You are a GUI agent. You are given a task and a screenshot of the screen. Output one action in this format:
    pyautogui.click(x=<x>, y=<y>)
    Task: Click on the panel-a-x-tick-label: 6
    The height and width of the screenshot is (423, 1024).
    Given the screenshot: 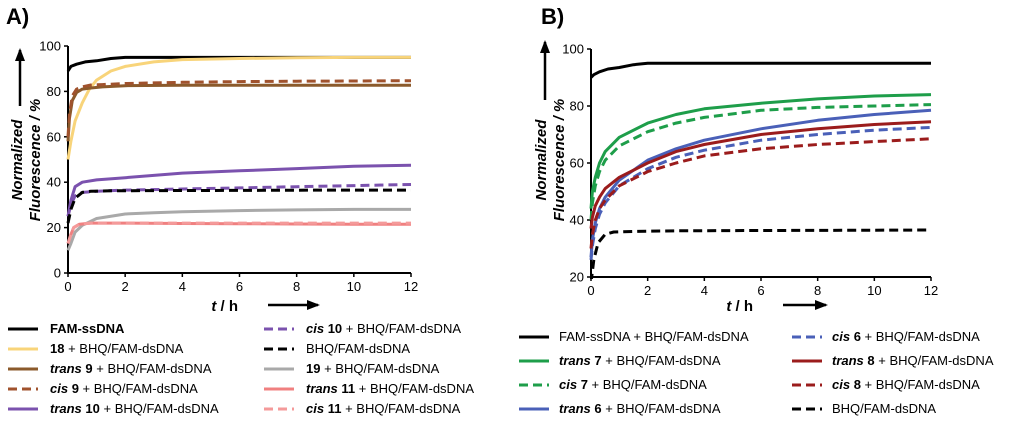 What is the action you would take?
    pyautogui.click(x=239, y=286)
    